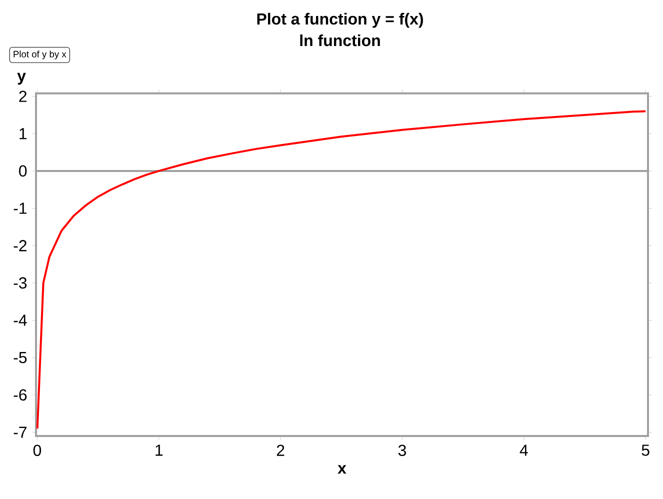 This screenshot has height=499, width=663. Describe the element at coordinates (280, 450) in the screenshot. I see `x-tick-label: 2` at that location.